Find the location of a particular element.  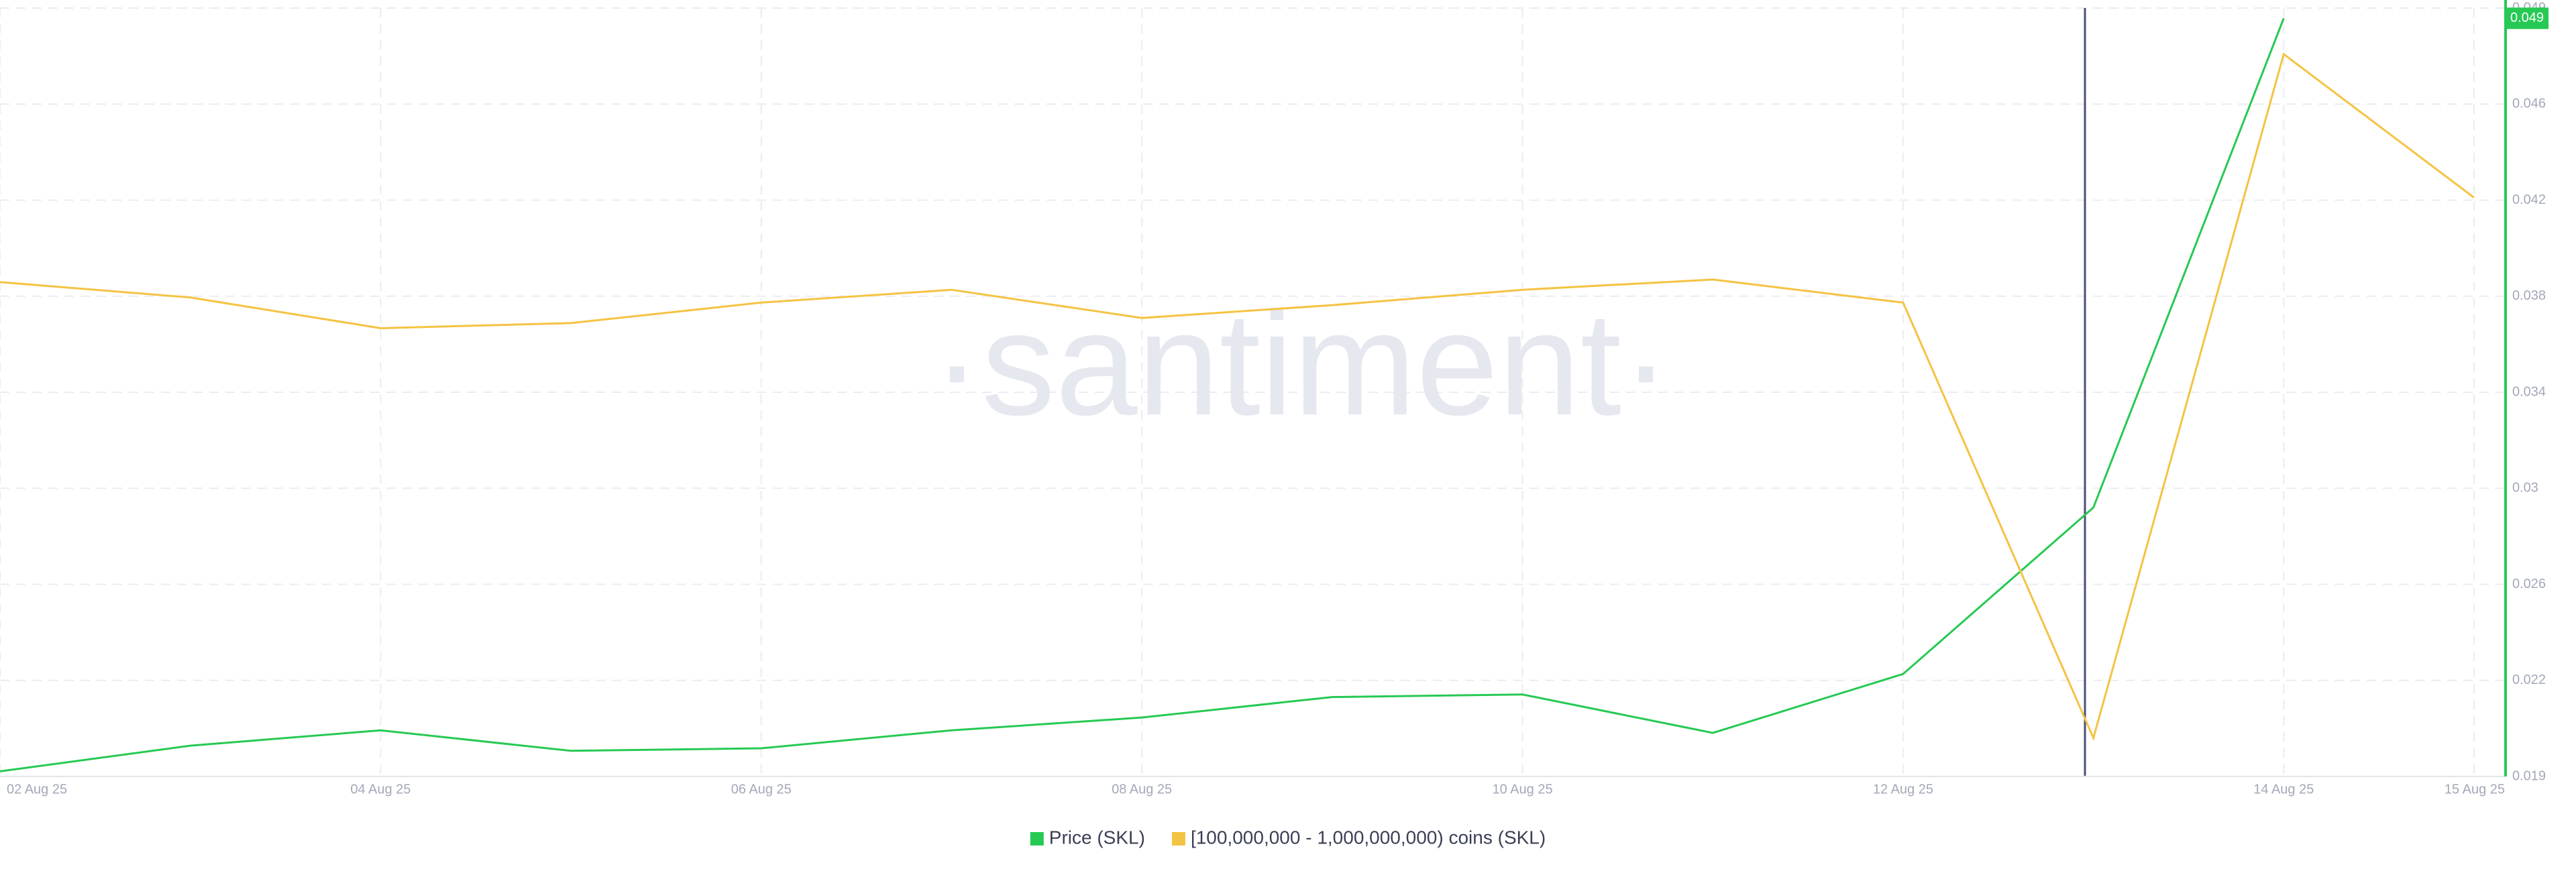

x-tick-label: 14 Aug 25 is located at coordinates (2283, 789).